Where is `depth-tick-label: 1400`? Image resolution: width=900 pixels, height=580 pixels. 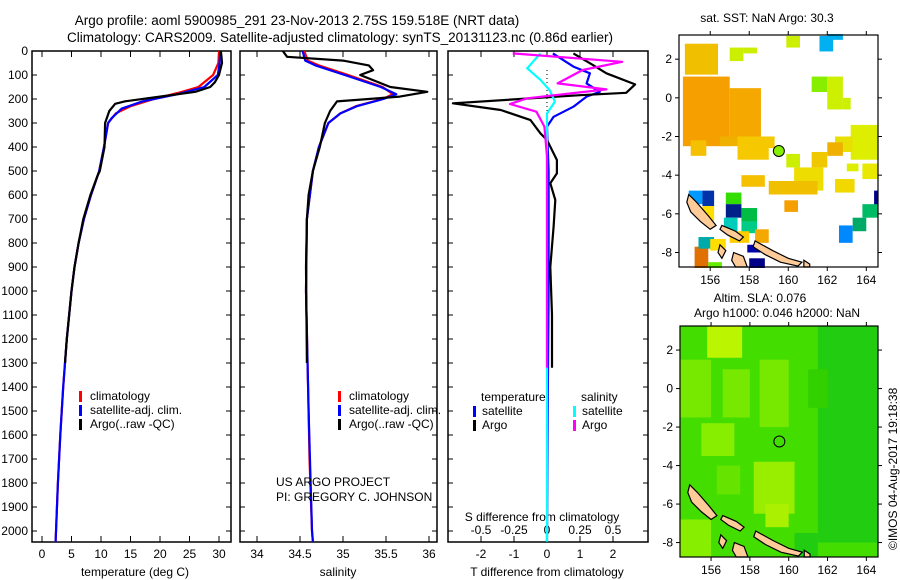 depth-tick-label: 1400 is located at coordinates (14, 387).